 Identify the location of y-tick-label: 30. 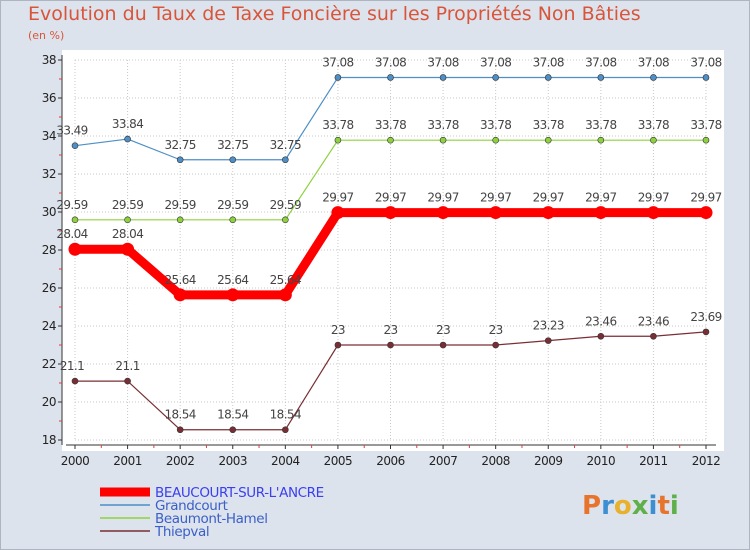
(49, 212).